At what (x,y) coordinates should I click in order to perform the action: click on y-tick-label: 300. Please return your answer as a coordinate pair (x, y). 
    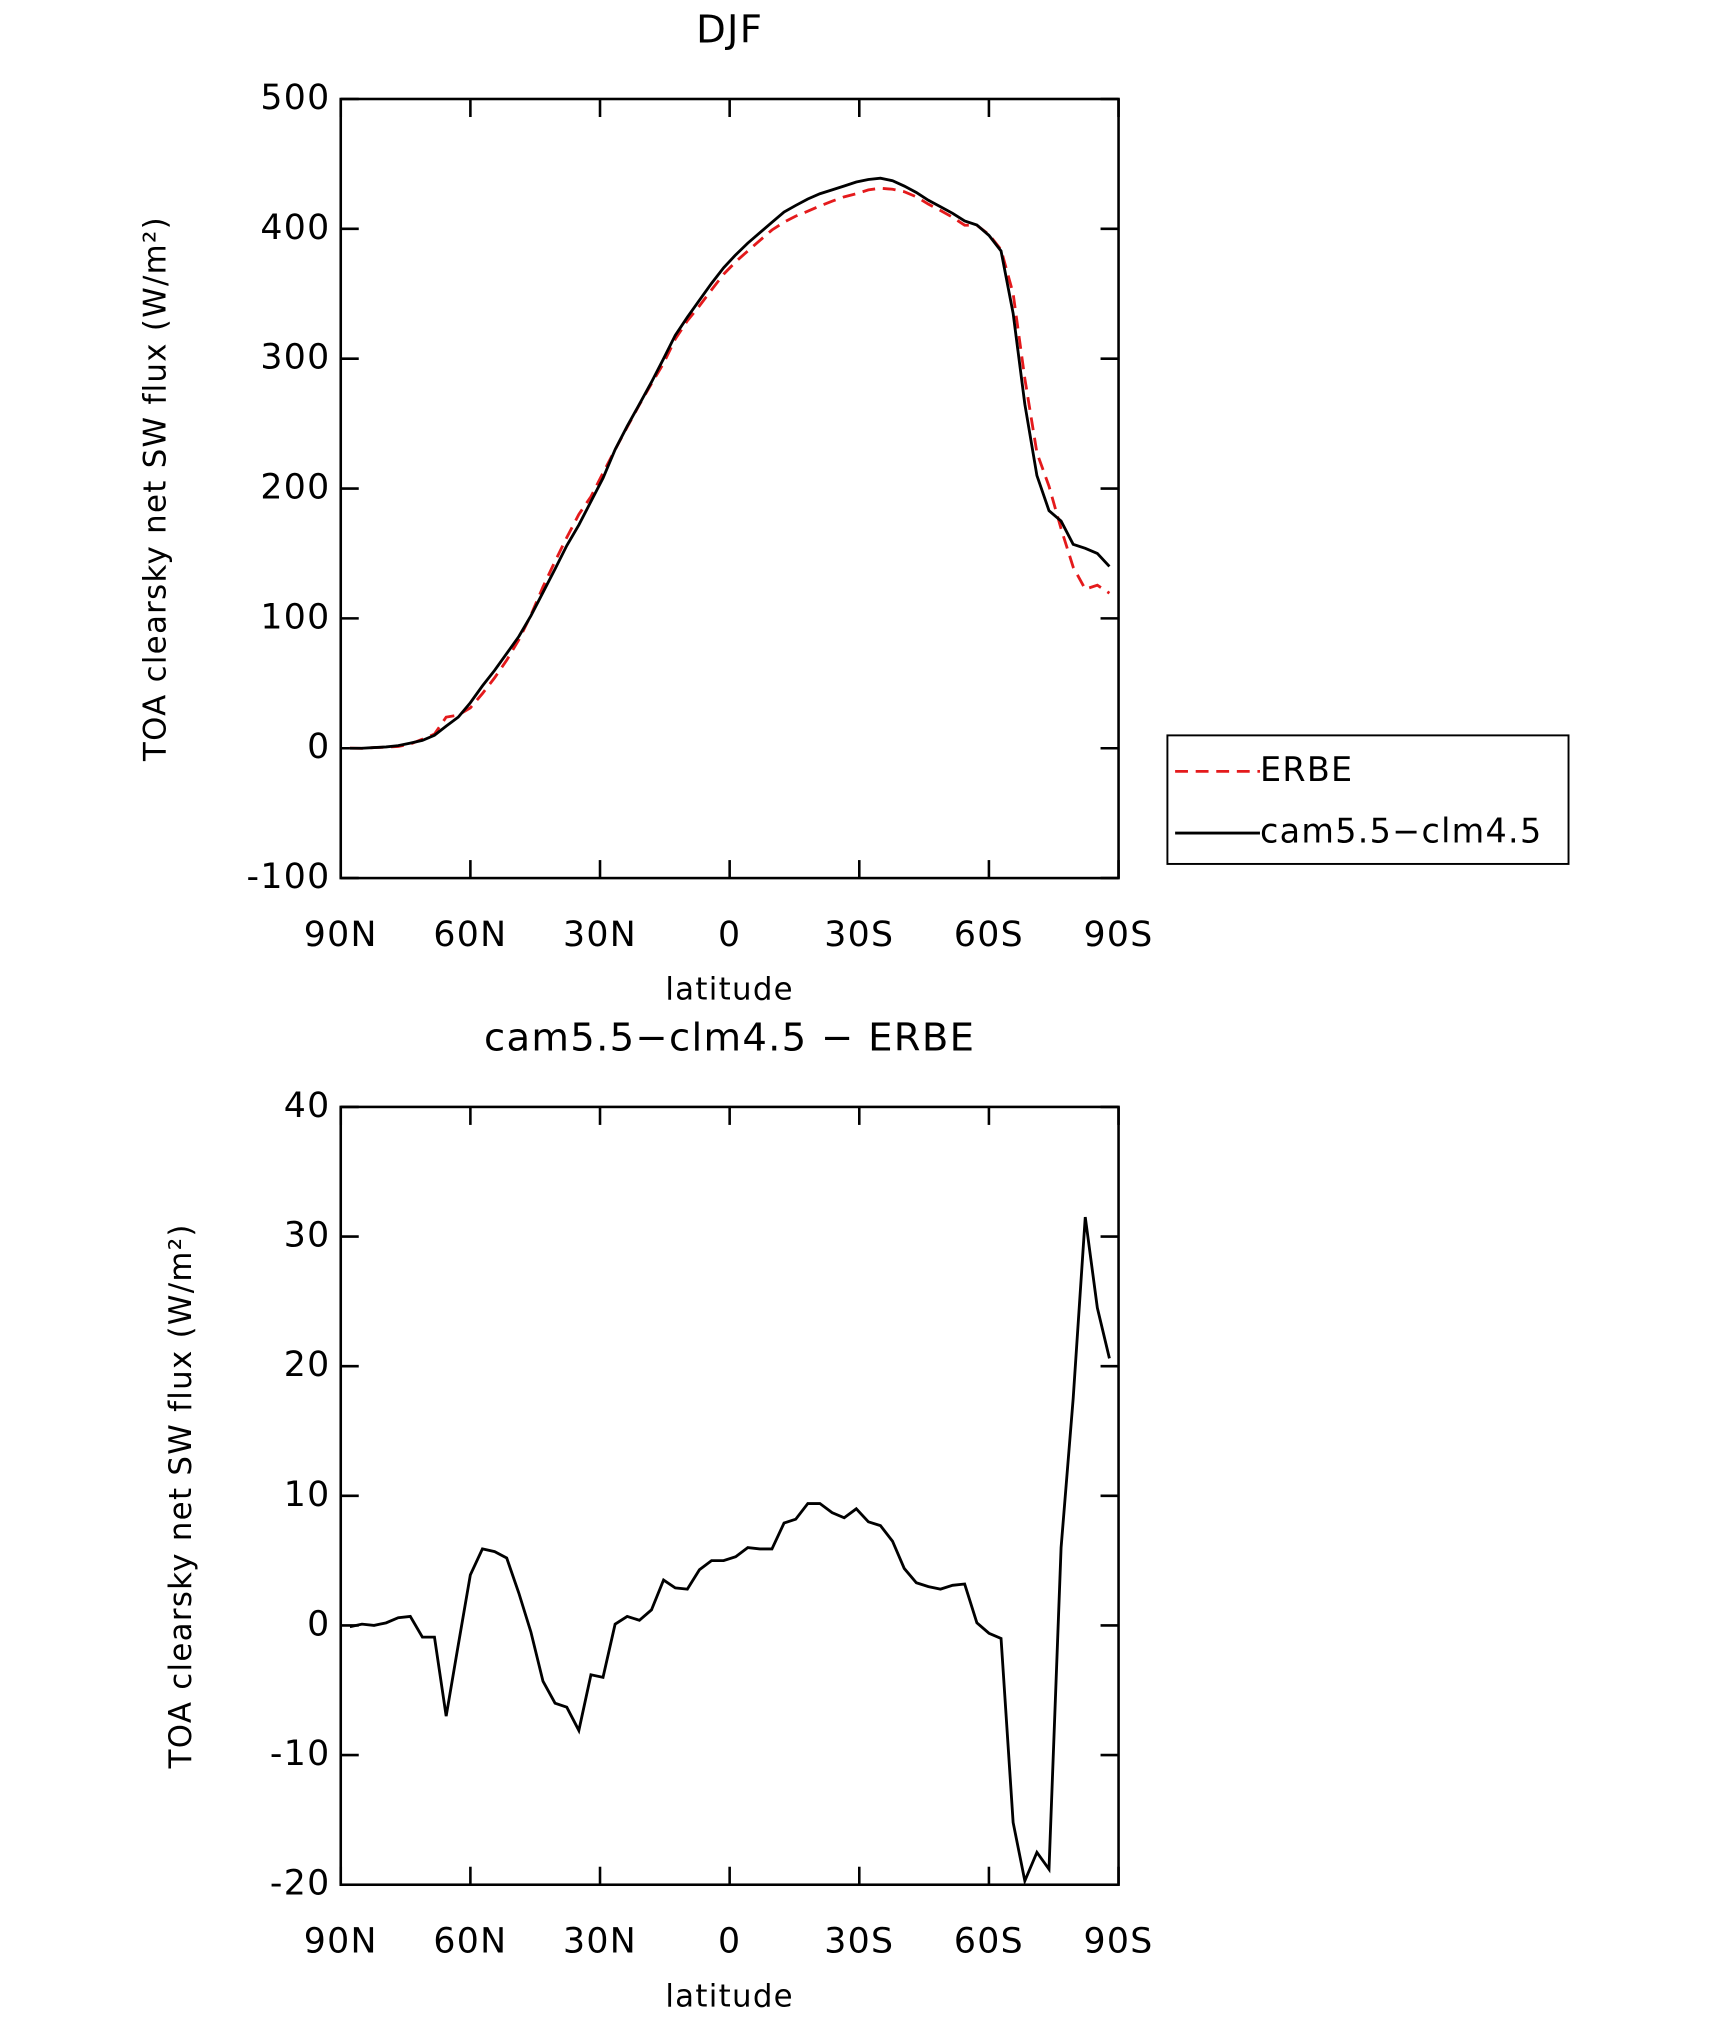
    Looking at the image, I should click on (295, 358).